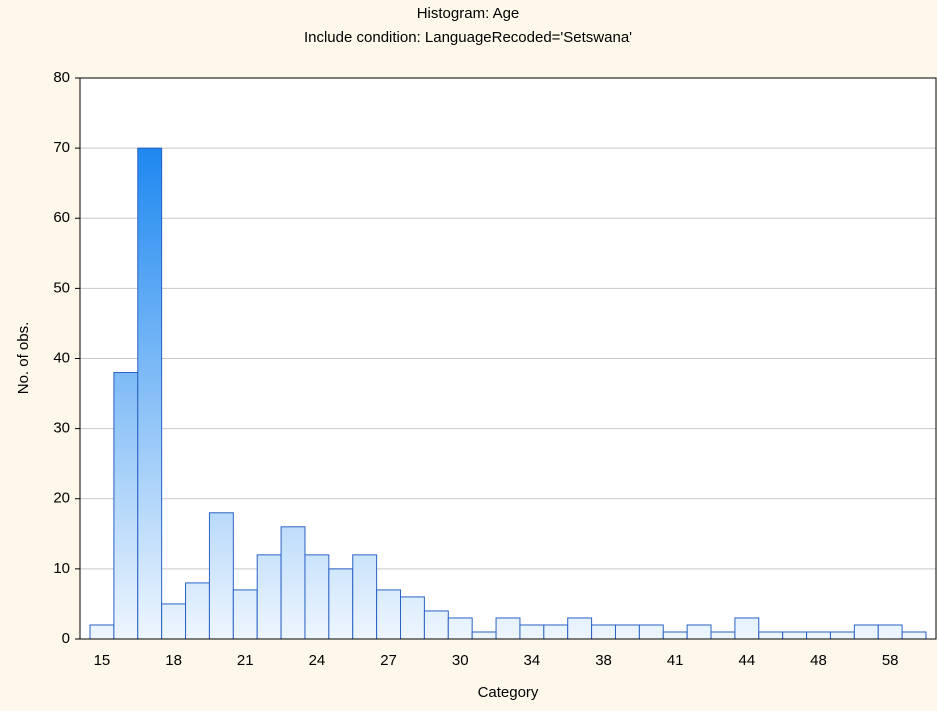 The height and width of the screenshot is (711, 937). What do you see at coordinates (23, 358) in the screenshot?
I see `y-axis-label: No. of obs.` at bounding box center [23, 358].